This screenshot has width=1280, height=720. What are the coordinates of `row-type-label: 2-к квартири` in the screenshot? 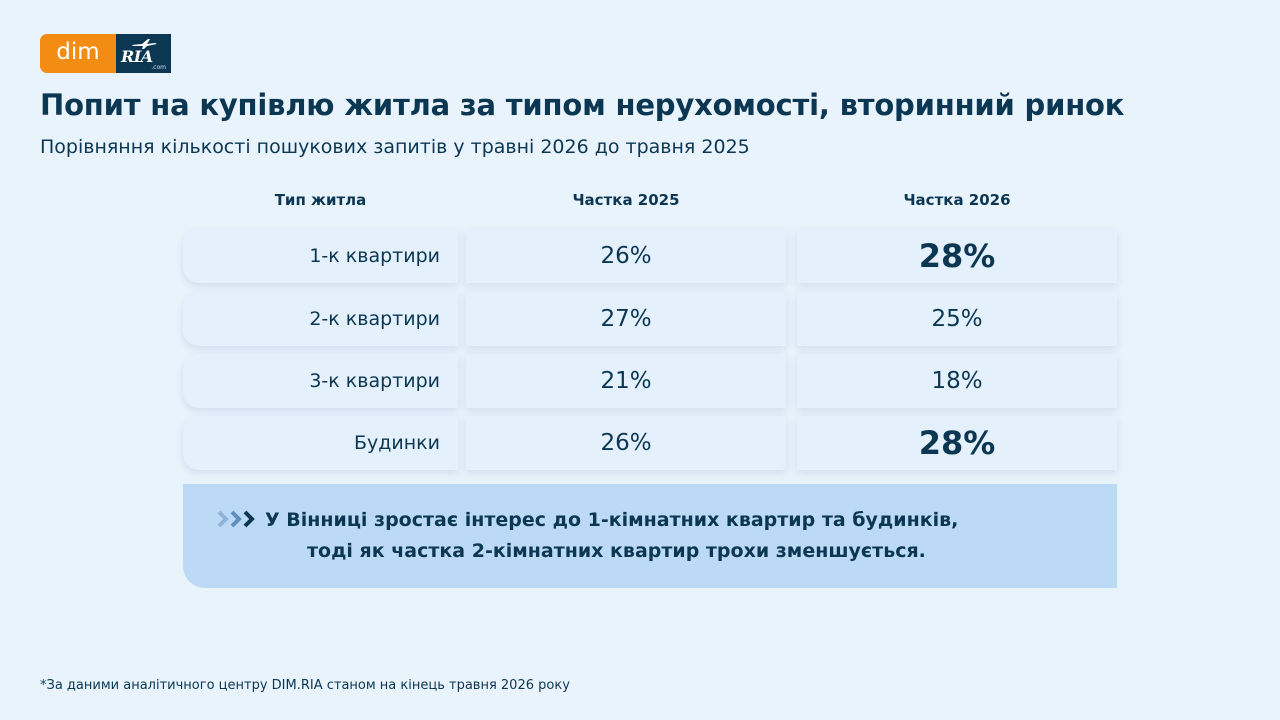 It's located at (320, 319).